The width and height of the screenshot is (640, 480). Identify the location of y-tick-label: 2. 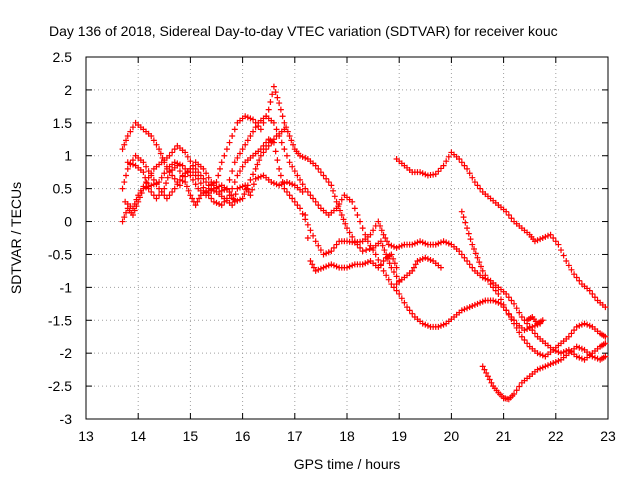
(68, 90).